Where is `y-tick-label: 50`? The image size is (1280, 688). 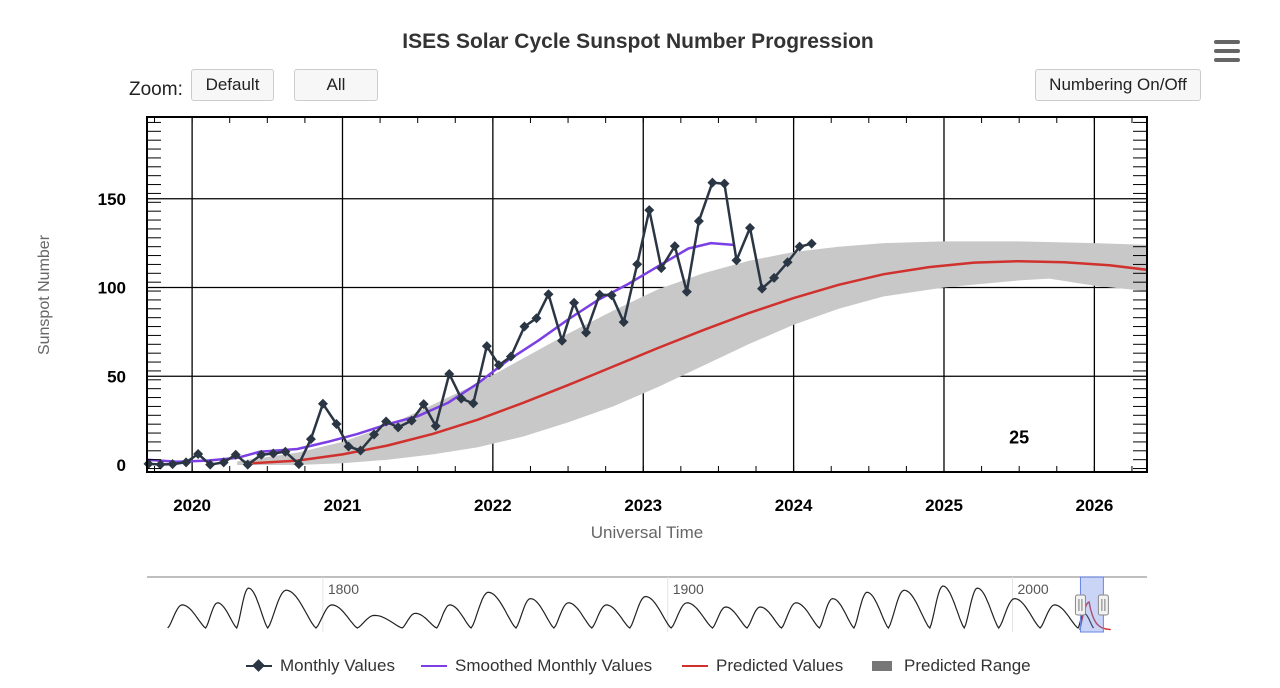
y-tick-label: 50 is located at coordinates (116, 376).